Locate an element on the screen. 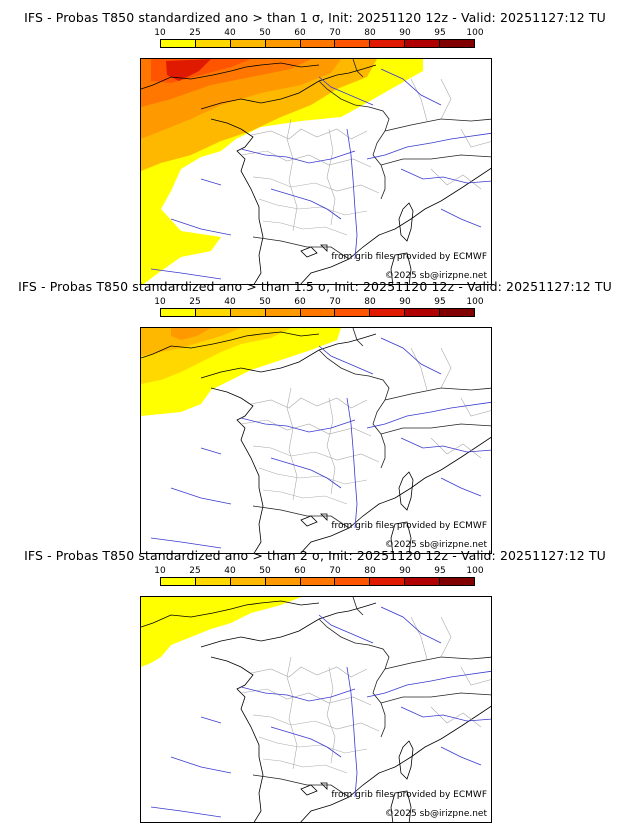 This screenshot has height=828, width=630. prob-area-orange is located at coordinates (191, 342).